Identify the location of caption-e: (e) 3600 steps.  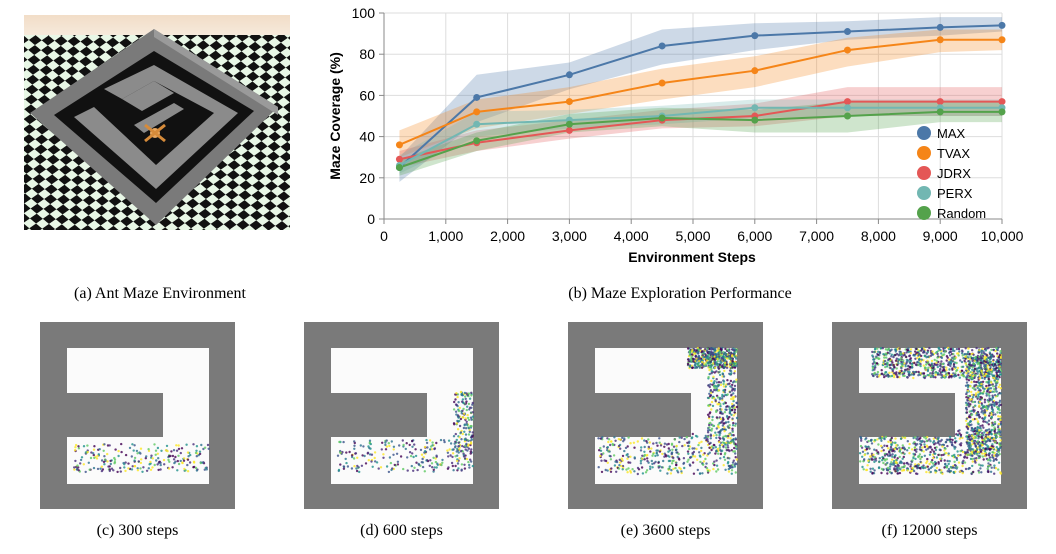
(665, 530).